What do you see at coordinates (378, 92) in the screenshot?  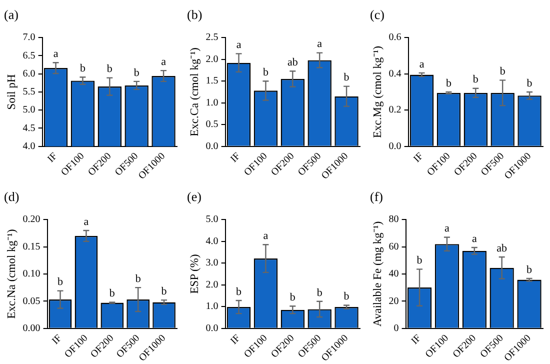 I see `y-axis-title: Exc.Mg (cmol kg⁻¹)` at bounding box center [378, 92].